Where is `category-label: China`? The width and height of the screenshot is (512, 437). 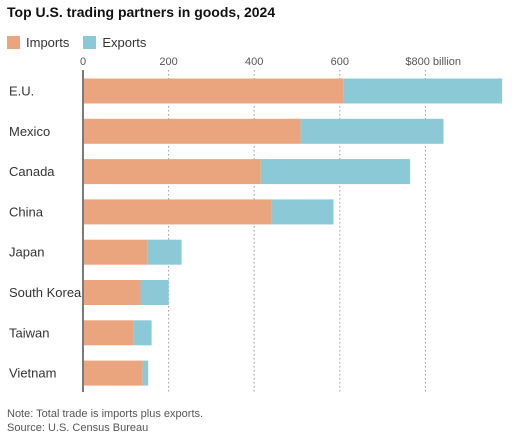
category-label: China is located at coordinates (26, 211).